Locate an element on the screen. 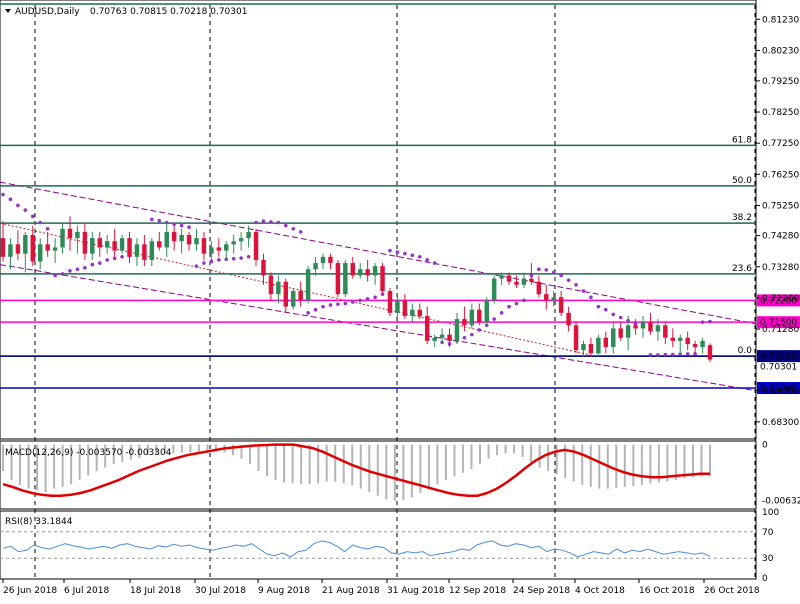 The height and width of the screenshot is (604, 800). time-tick-label: 31 Aug 2018 is located at coordinates (416, 591).